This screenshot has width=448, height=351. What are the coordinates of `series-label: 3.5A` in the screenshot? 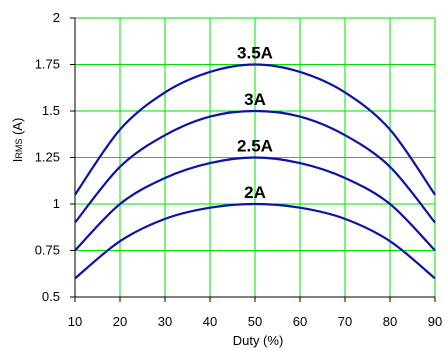 It's located at (255, 53).